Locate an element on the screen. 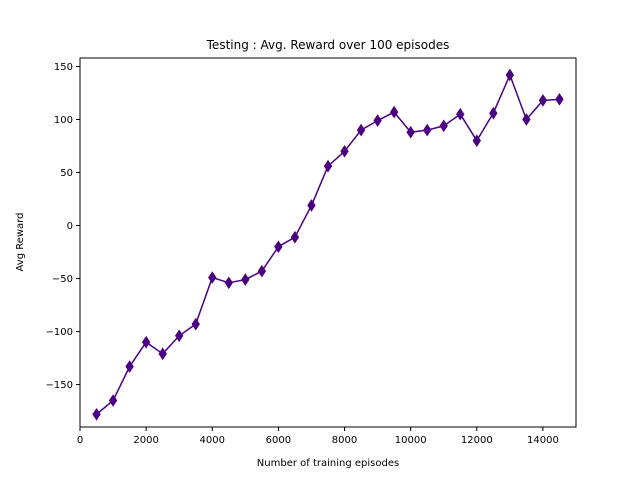  x-axis-ticks: 0 2000 4000 6000 8000 10000 12000 14000 is located at coordinates (318, 436).